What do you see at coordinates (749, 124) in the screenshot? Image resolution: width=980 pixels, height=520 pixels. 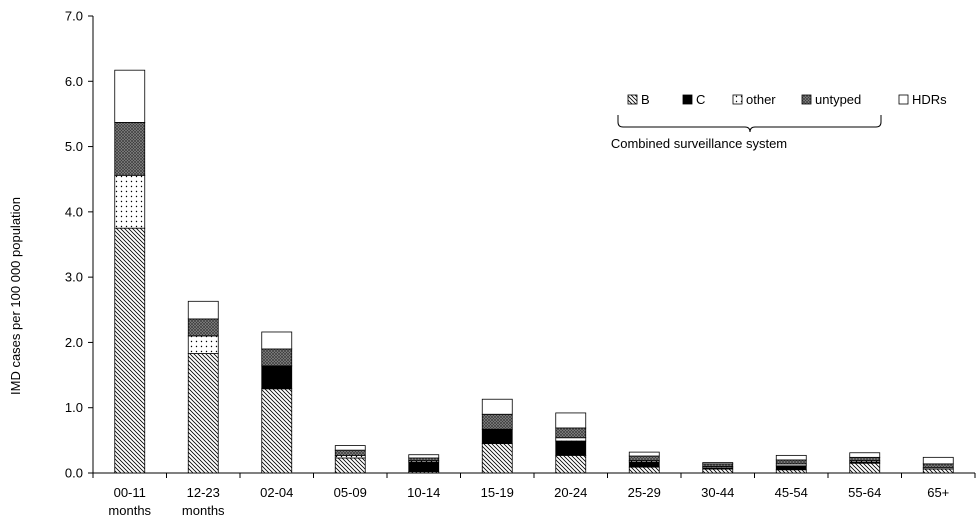 I see `legend-brace` at bounding box center [749, 124].